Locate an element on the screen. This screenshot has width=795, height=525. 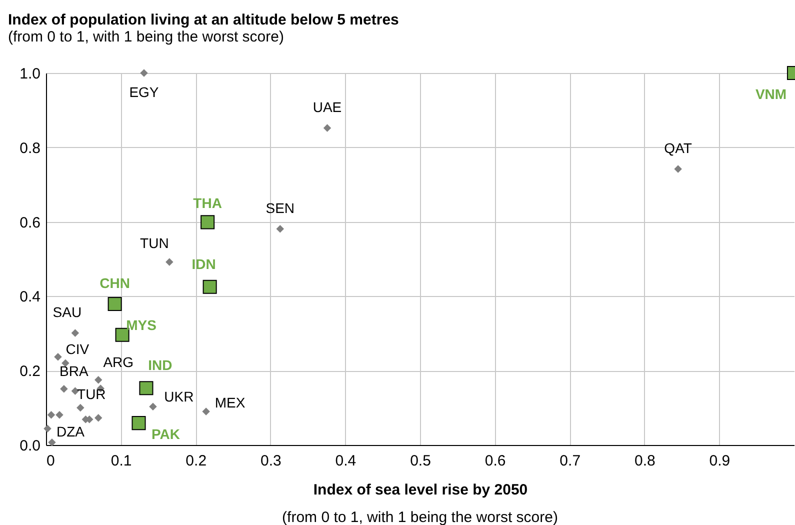
y-tick-label: 0.4 is located at coordinates (30, 297).